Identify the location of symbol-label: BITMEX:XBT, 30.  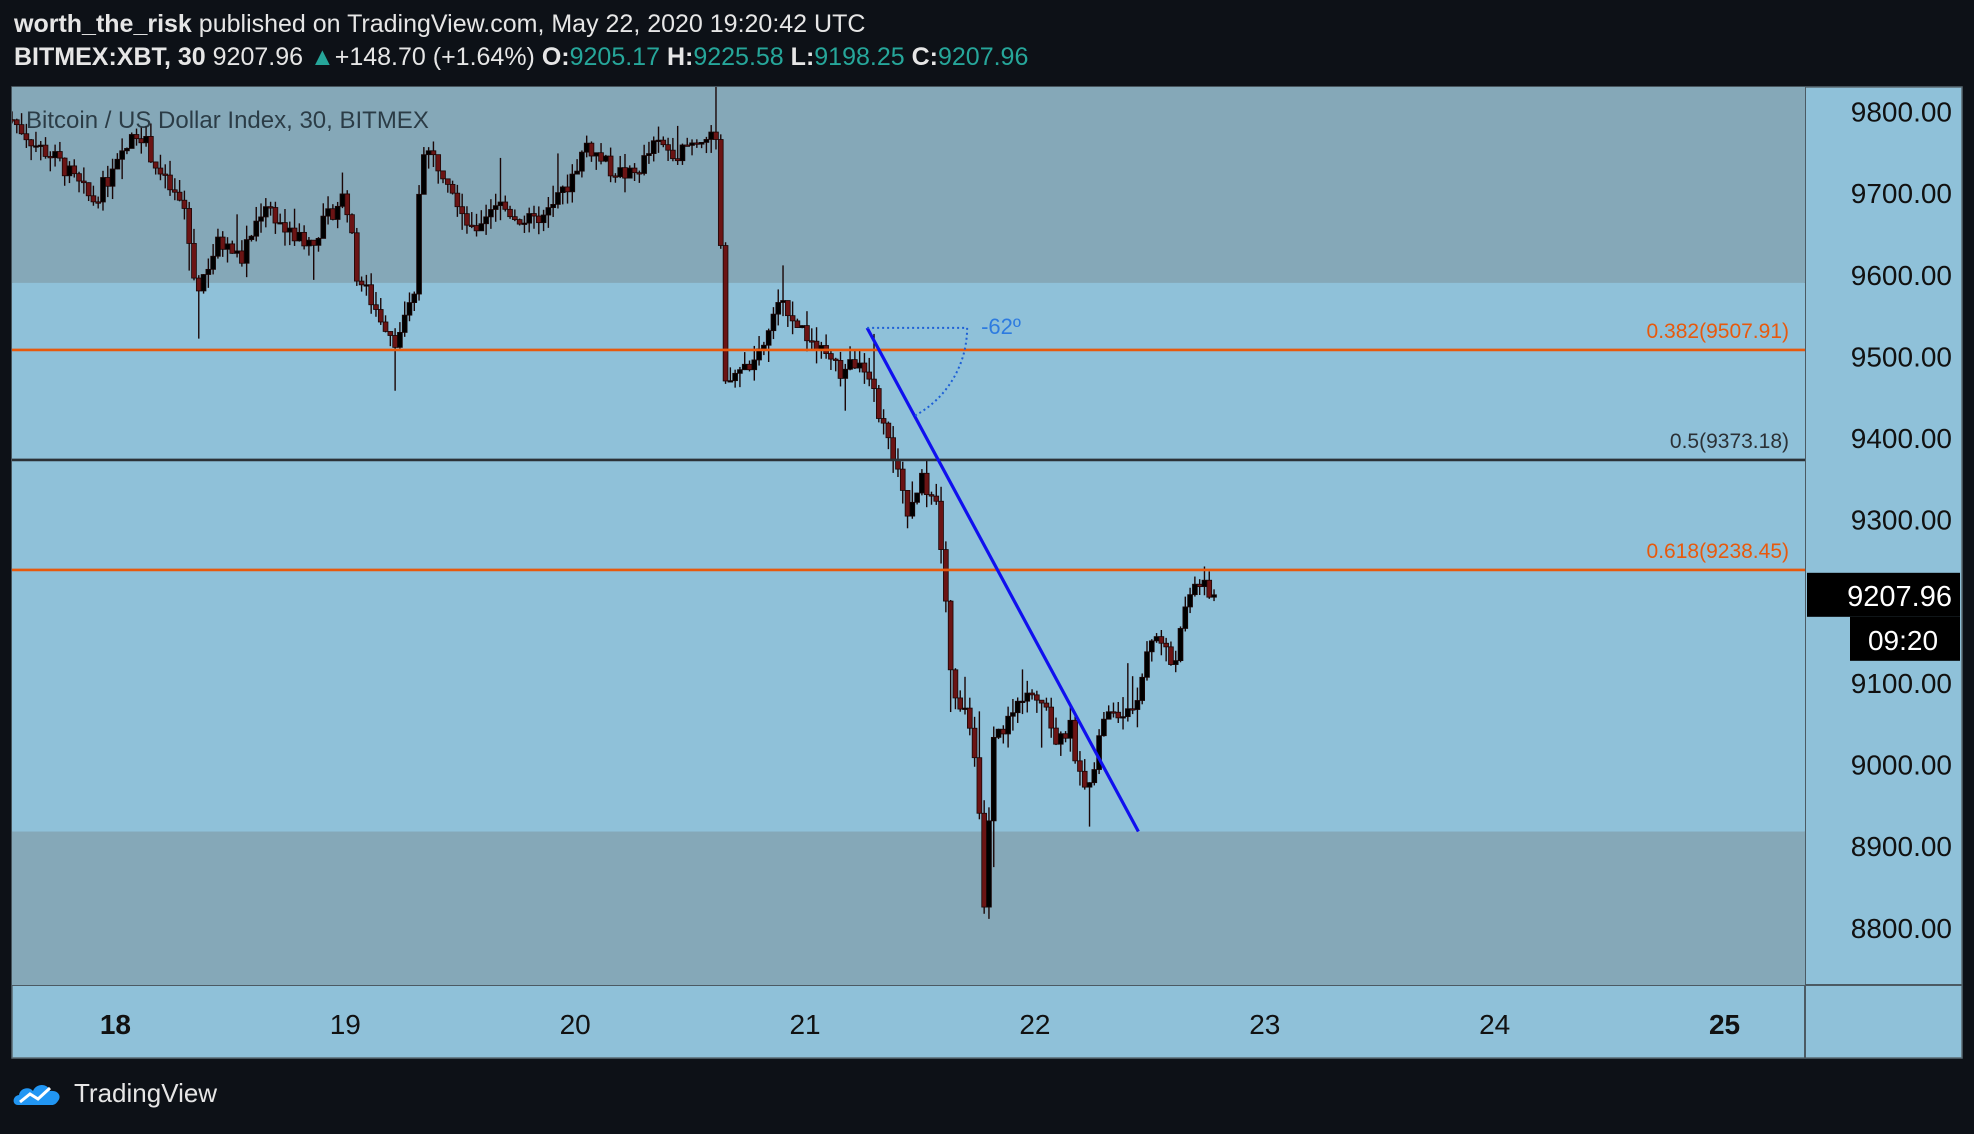
(110, 57).